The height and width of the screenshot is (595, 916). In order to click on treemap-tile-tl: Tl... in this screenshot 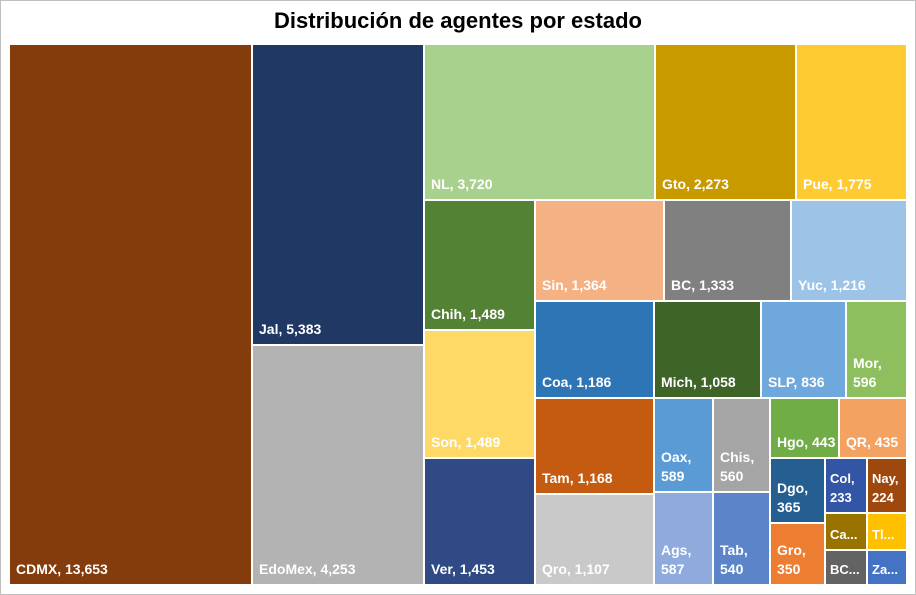, I will do `click(887, 531)`.